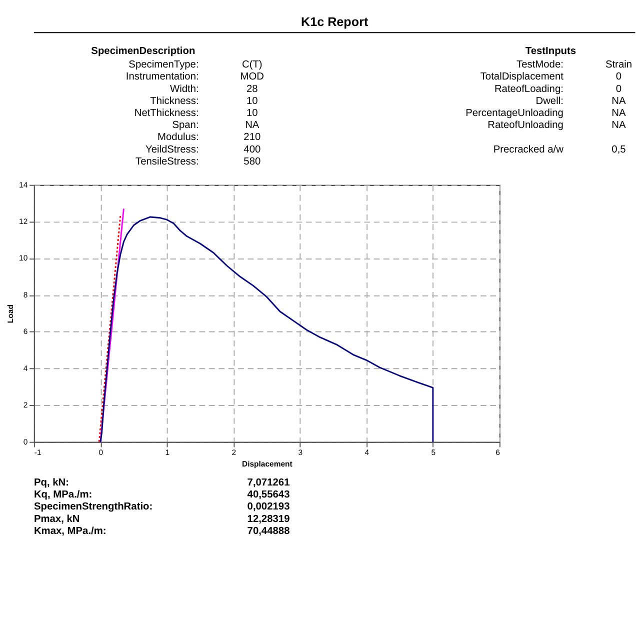 The image size is (642, 641). Describe the element at coordinates (300, 452) in the screenshot. I see `x-tick-label: 3` at that location.